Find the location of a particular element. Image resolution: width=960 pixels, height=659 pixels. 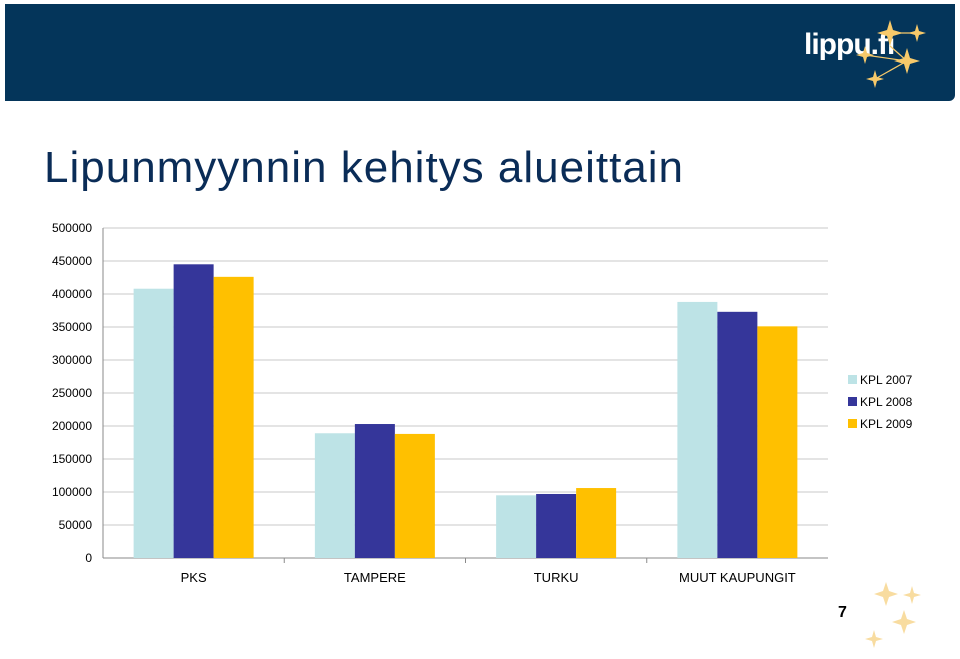

y-tick-label: 100000 is located at coordinates (72, 492).